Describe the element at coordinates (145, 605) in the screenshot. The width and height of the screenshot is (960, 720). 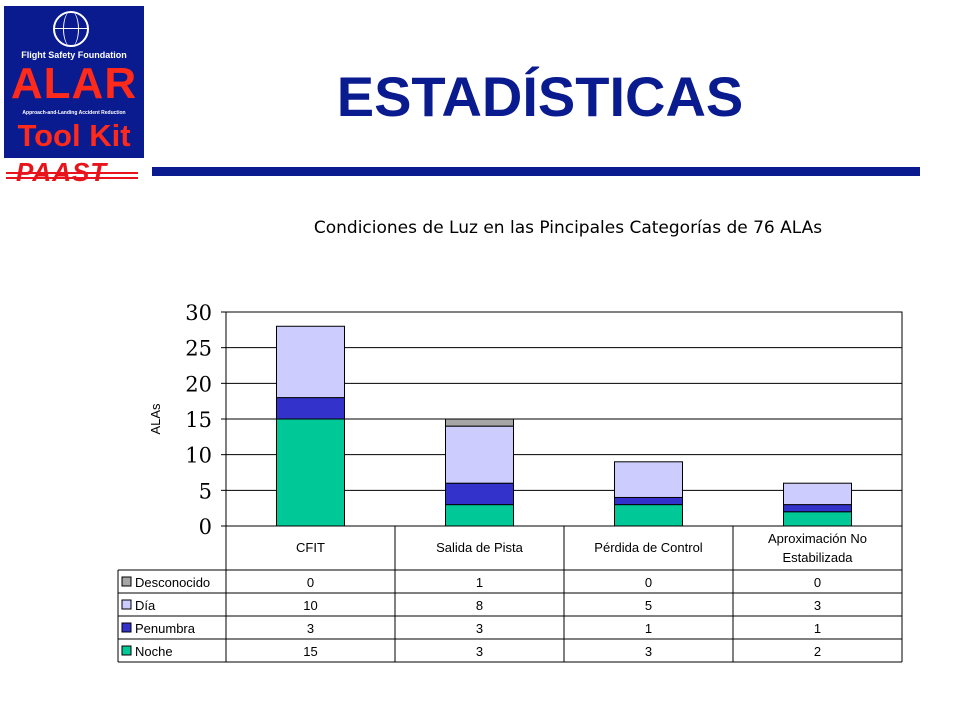
I see `legend-label: Día` at that location.